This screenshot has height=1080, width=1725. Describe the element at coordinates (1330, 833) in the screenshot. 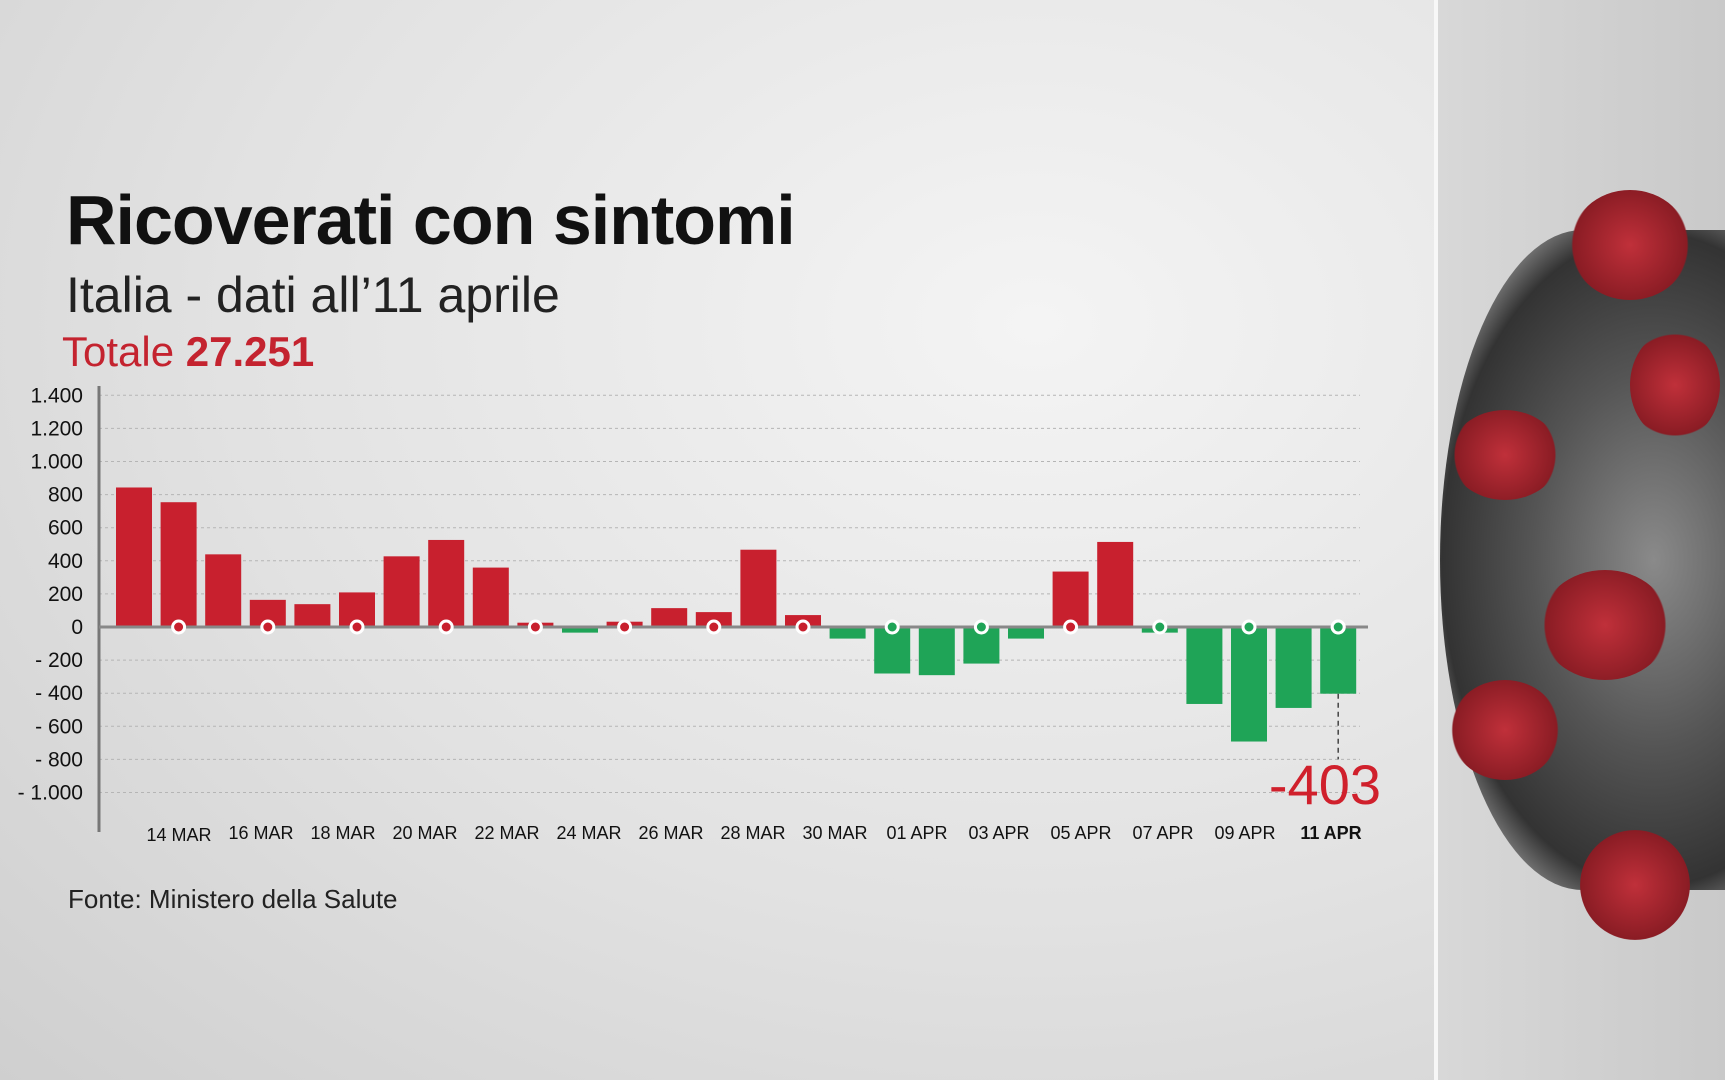

I see `x-tick-label: 11 APR` at that location.